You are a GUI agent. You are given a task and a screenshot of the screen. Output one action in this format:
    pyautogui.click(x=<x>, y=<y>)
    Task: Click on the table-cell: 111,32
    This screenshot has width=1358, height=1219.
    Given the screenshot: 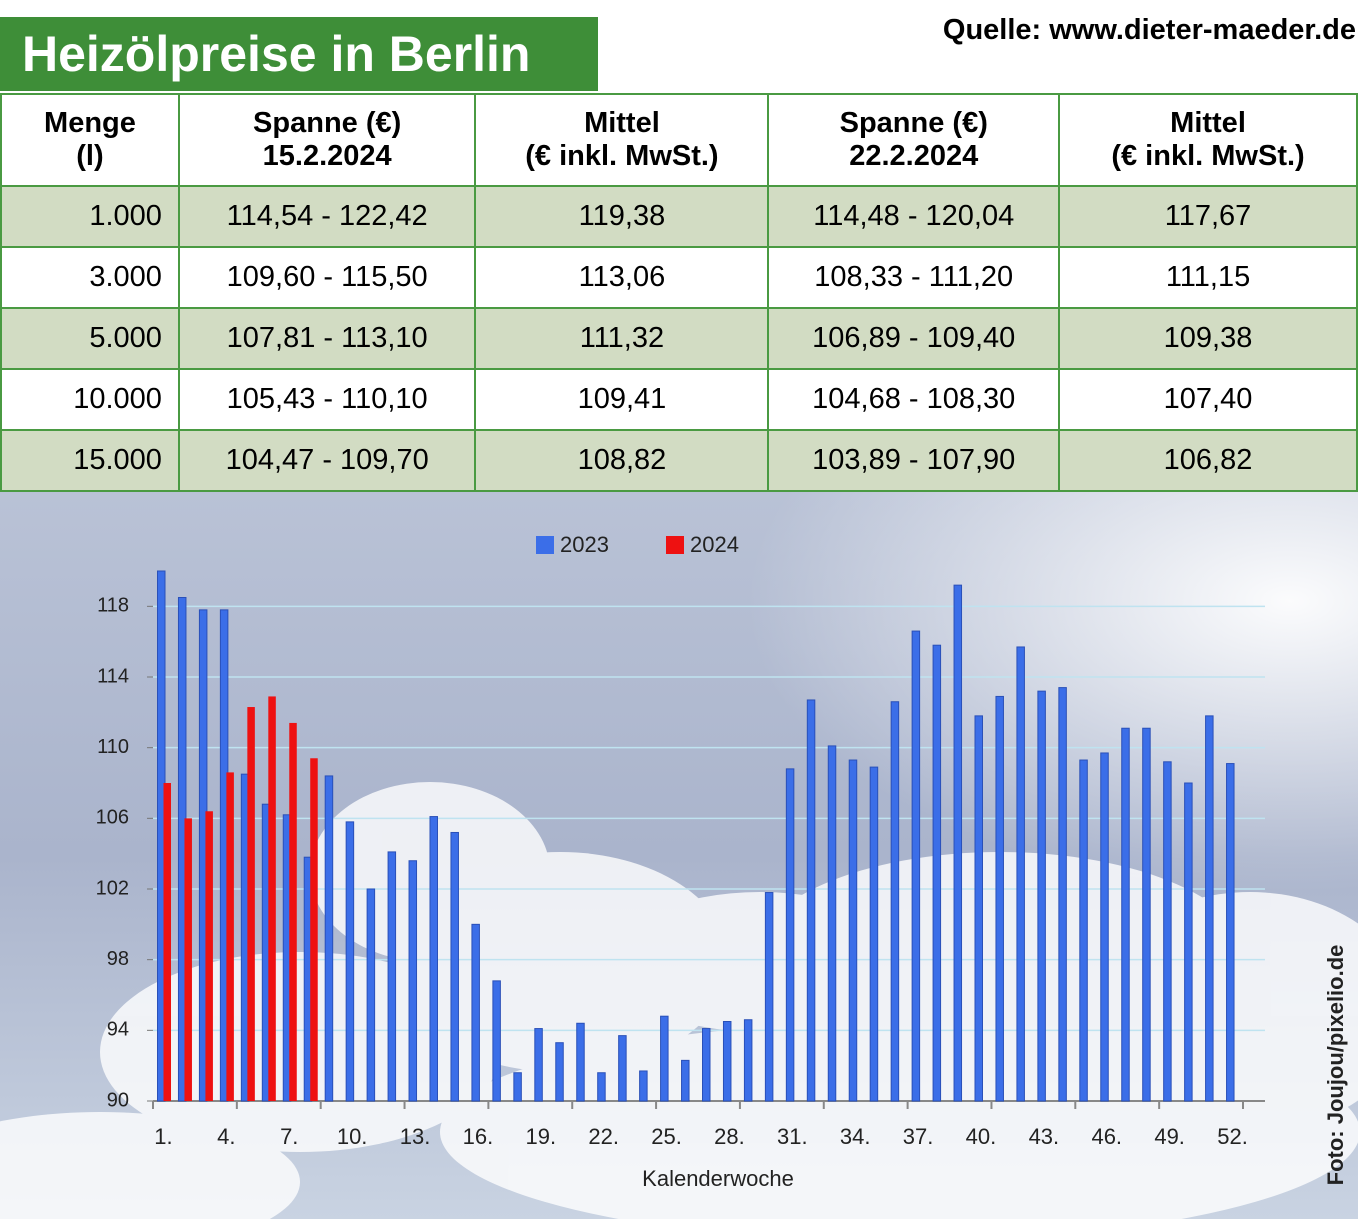 What is the action you would take?
    pyautogui.click(x=622, y=338)
    